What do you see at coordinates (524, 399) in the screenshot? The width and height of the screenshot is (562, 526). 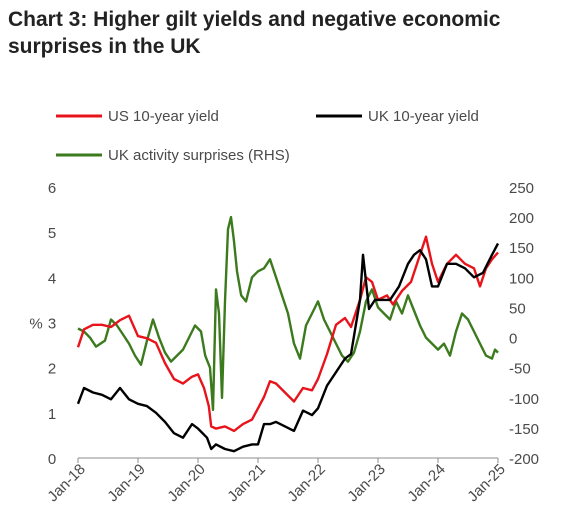 I see `y-right-tick-label: -100` at bounding box center [524, 399].